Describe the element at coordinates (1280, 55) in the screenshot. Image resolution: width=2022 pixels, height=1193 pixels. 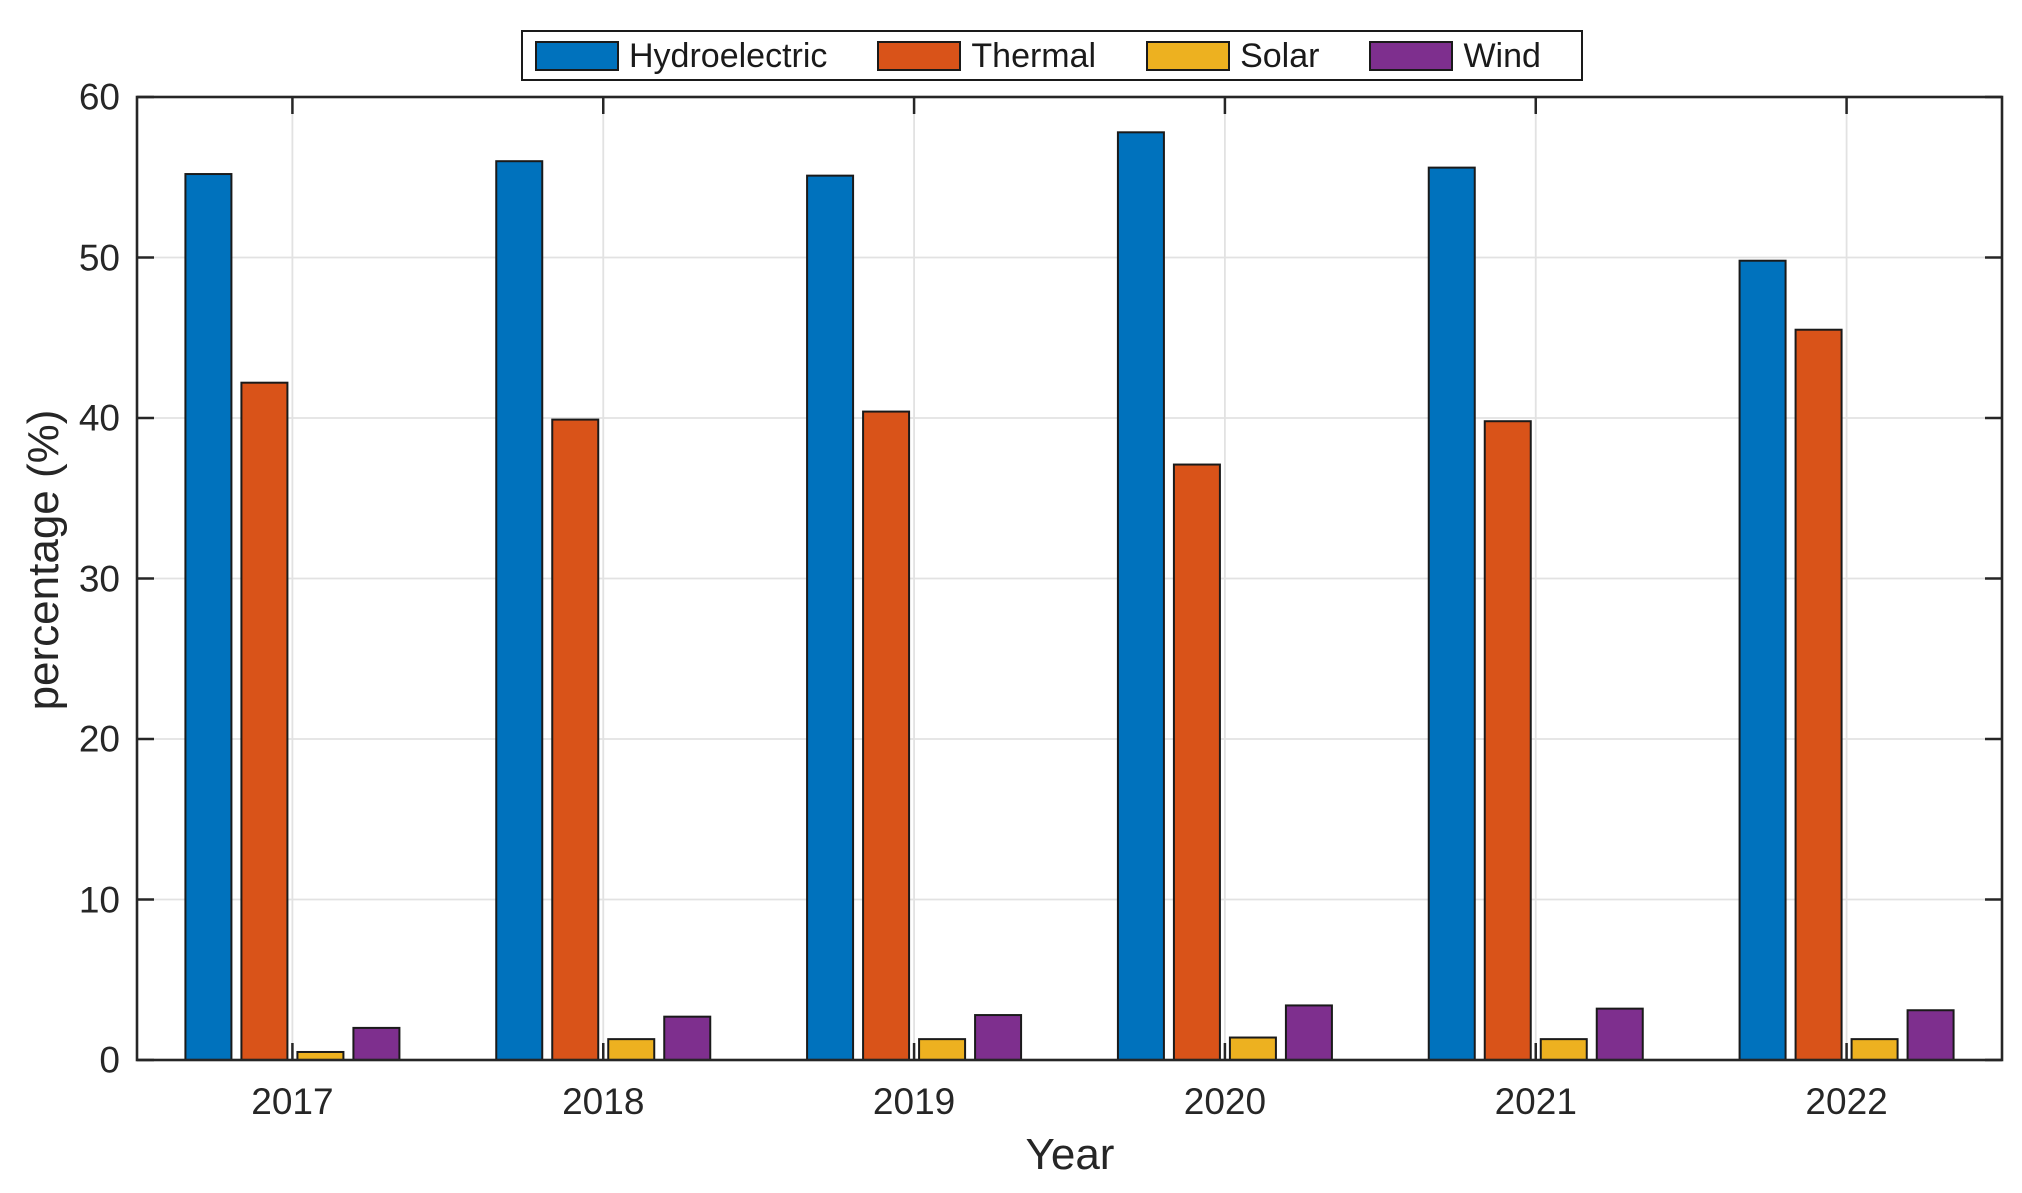
I see `legend-label-solar: Solar` at that location.